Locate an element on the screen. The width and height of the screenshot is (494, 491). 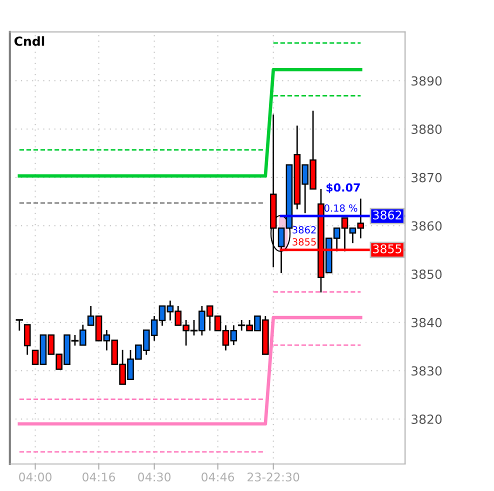
y-tick-label: 3820 is located at coordinates (427, 419).